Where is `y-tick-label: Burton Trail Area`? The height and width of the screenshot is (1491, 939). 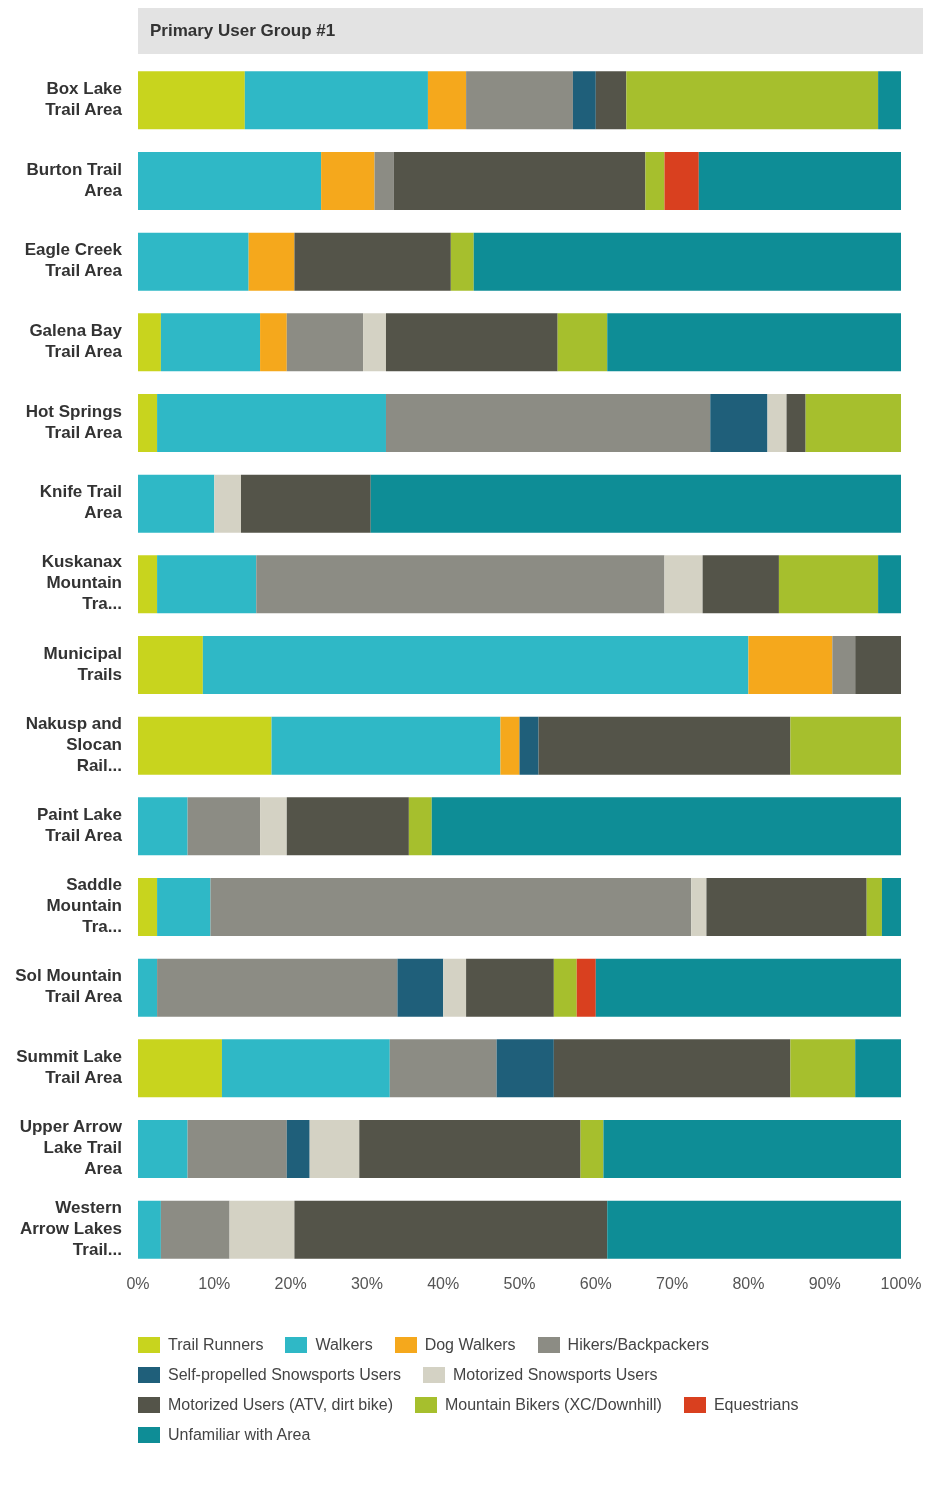 y-tick-label: Burton Trail Area is located at coordinates (74, 179).